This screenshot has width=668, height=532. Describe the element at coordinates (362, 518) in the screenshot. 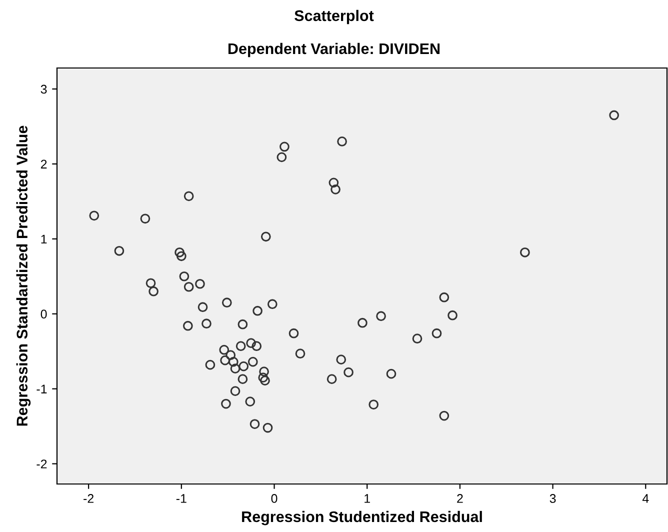

I see `x-axis-title: Regression Studentized Residual` at that location.